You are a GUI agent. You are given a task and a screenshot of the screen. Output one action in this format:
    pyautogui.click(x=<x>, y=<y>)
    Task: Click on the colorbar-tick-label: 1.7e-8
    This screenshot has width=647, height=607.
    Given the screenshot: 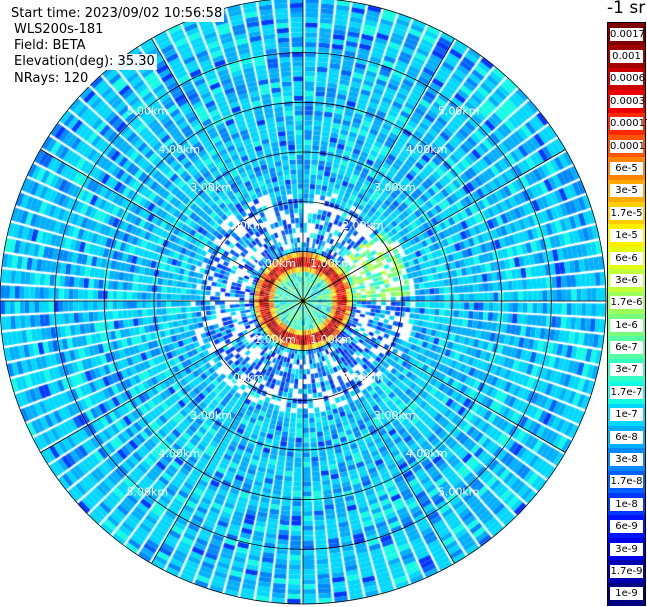 What is the action you would take?
    pyautogui.click(x=626, y=482)
    